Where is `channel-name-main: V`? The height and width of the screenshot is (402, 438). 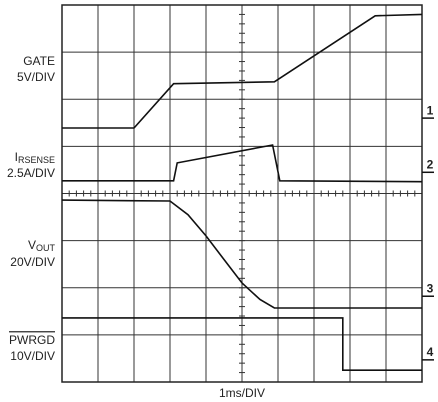 channel-name-main: V is located at coordinates (32, 245).